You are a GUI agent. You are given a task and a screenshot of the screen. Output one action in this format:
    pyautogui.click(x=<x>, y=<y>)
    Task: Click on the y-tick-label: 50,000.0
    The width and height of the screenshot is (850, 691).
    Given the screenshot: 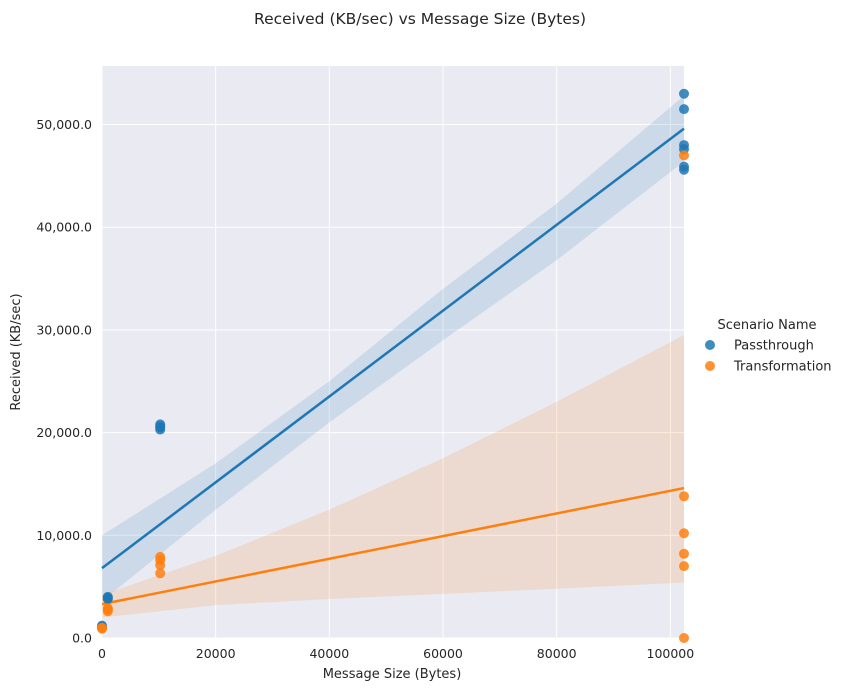 What is the action you would take?
    pyautogui.click(x=64, y=124)
    